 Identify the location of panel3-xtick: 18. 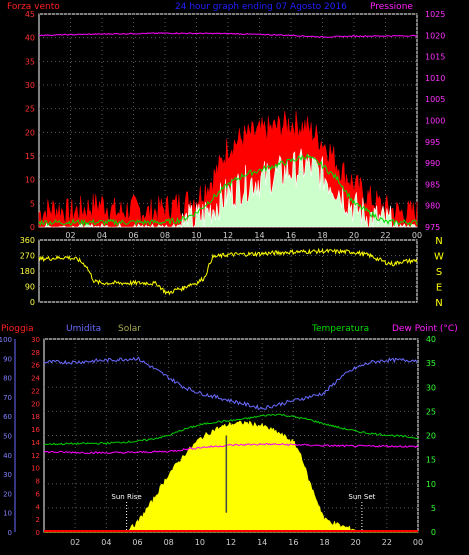
(324, 542).